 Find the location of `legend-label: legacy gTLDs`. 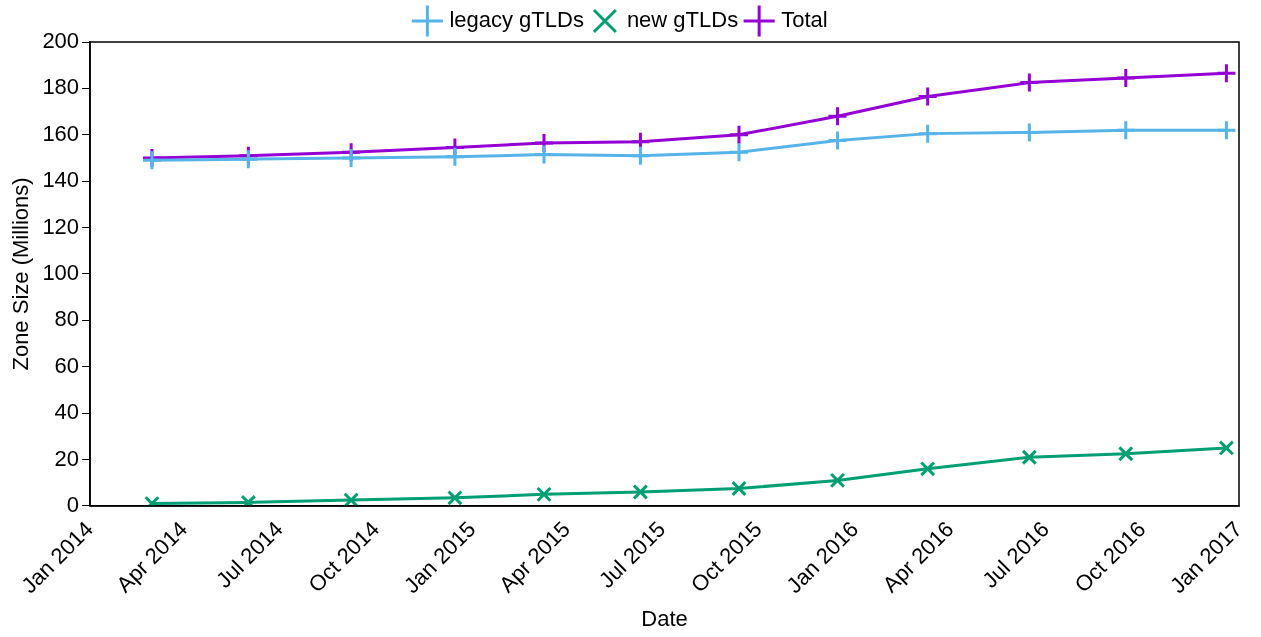

legend-label: legacy gTLDs is located at coordinates (516, 20).